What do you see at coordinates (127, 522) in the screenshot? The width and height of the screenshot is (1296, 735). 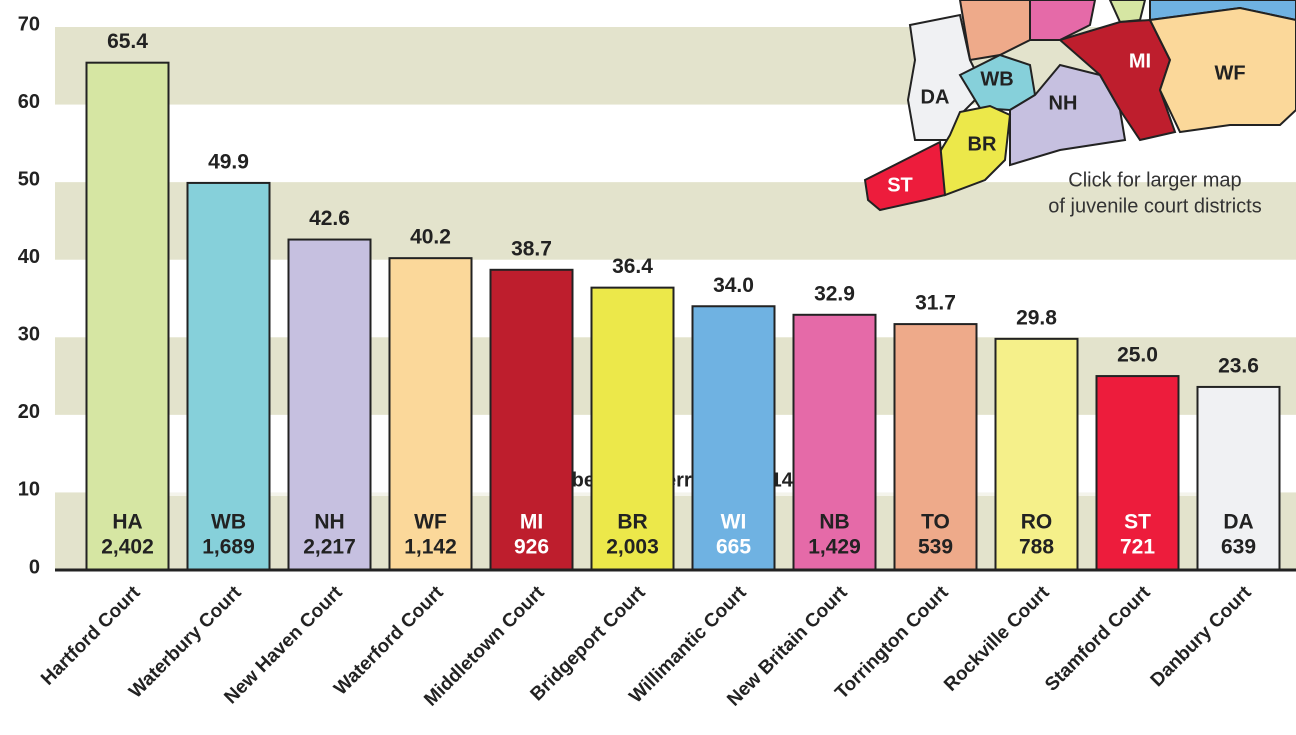 I see `court-code: HA` at bounding box center [127, 522].